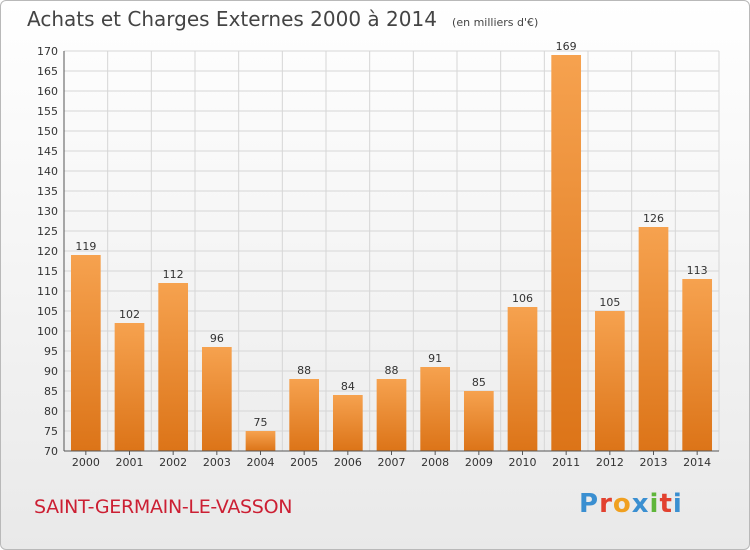 Image resolution: width=750 pixels, height=550 pixels. I want to click on brand-letter: t, so click(666, 504).